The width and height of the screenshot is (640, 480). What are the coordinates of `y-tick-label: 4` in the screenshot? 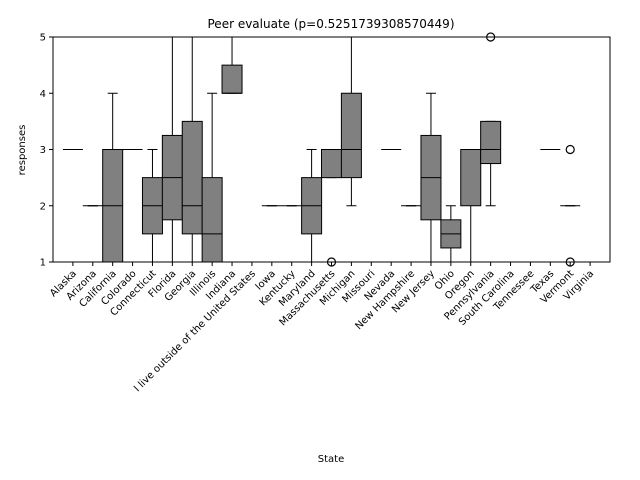 It's located at (43, 94).